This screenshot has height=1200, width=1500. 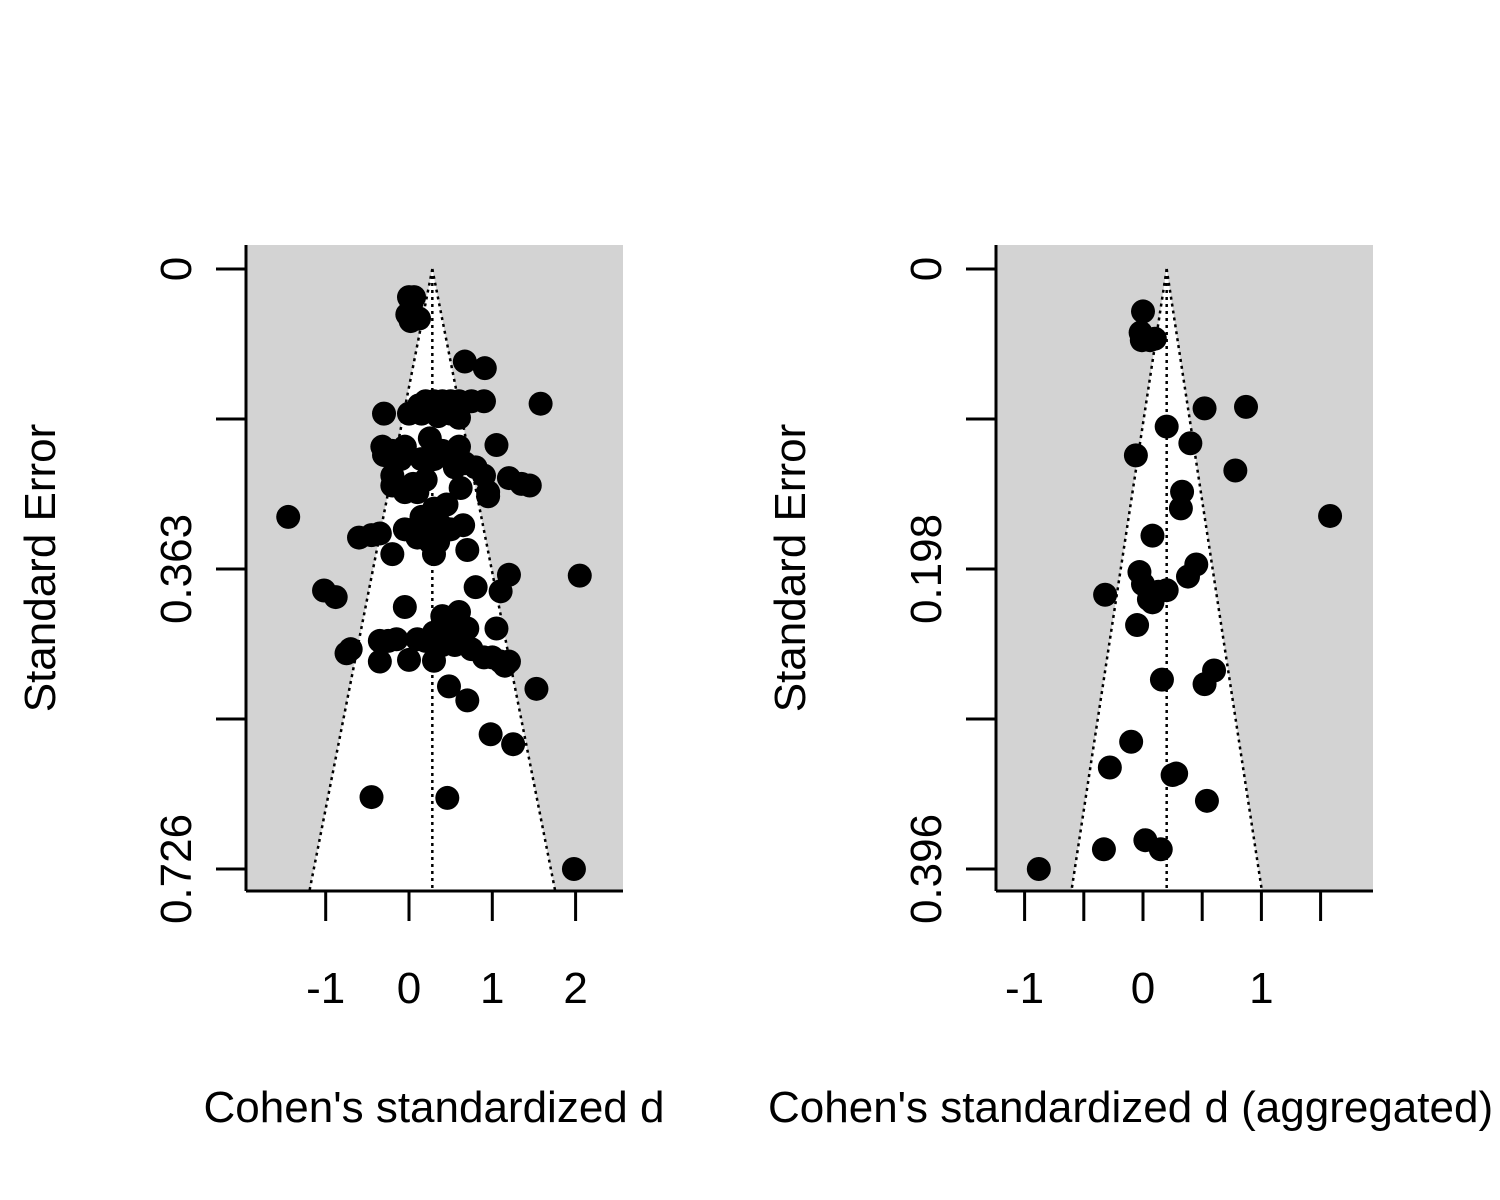 I want to click on y-axis: 0 0.363 0.726, so click(x=200, y=584).